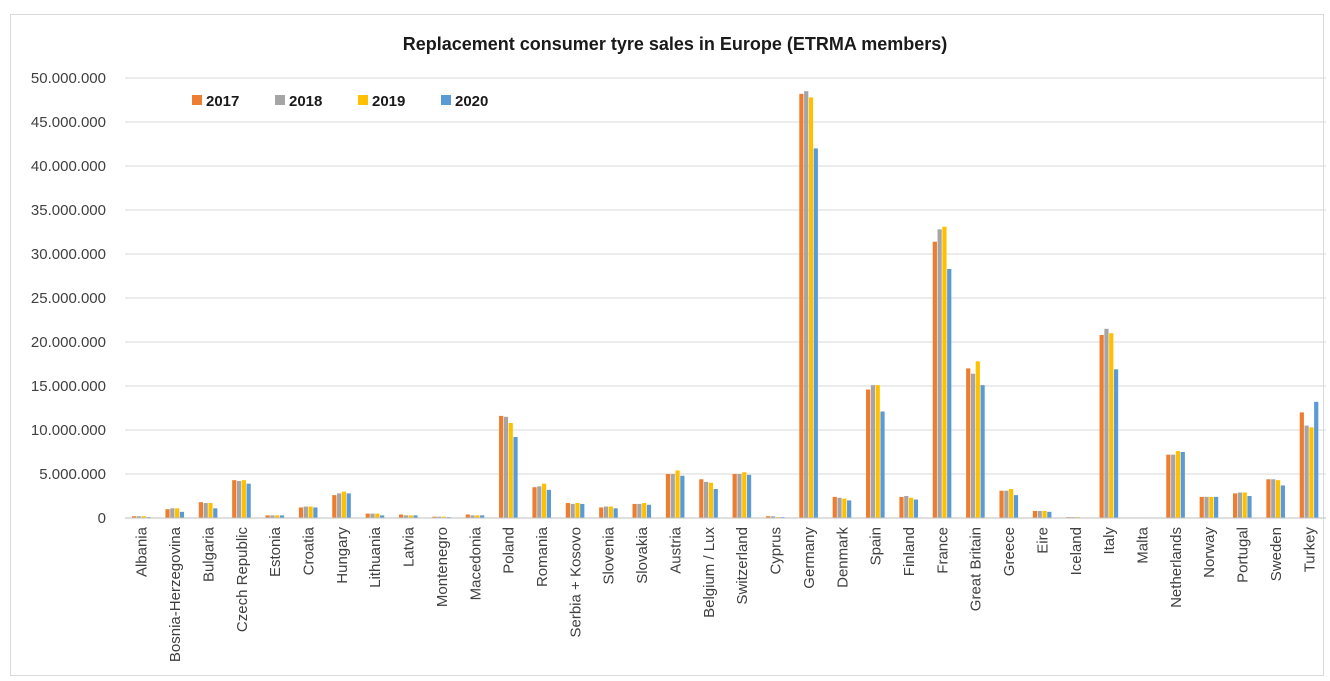 The image size is (1330, 681). I want to click on x-tick-label: Turkey, so click(1309, 550).